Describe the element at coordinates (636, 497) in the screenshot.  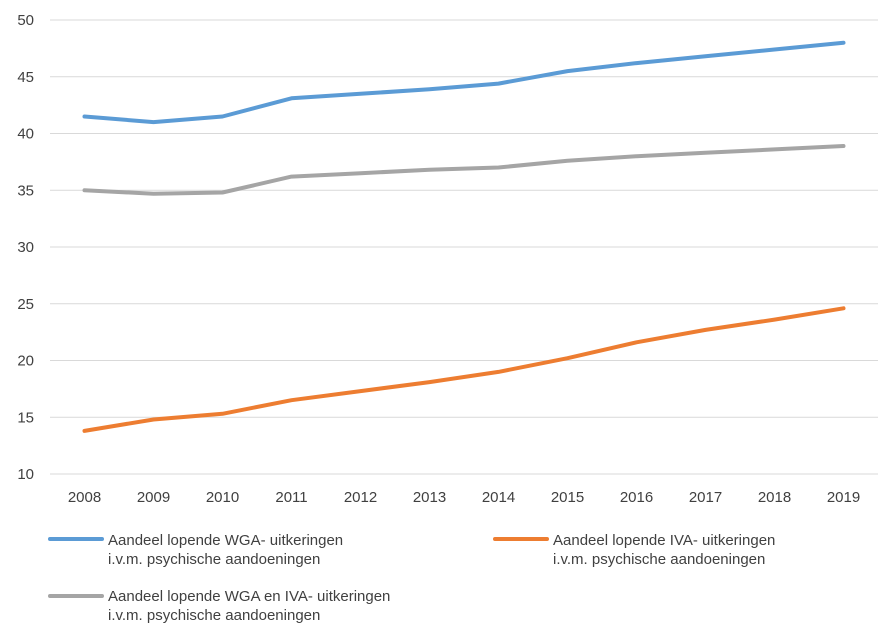
I see `x-tick-label: 2016` at that location.